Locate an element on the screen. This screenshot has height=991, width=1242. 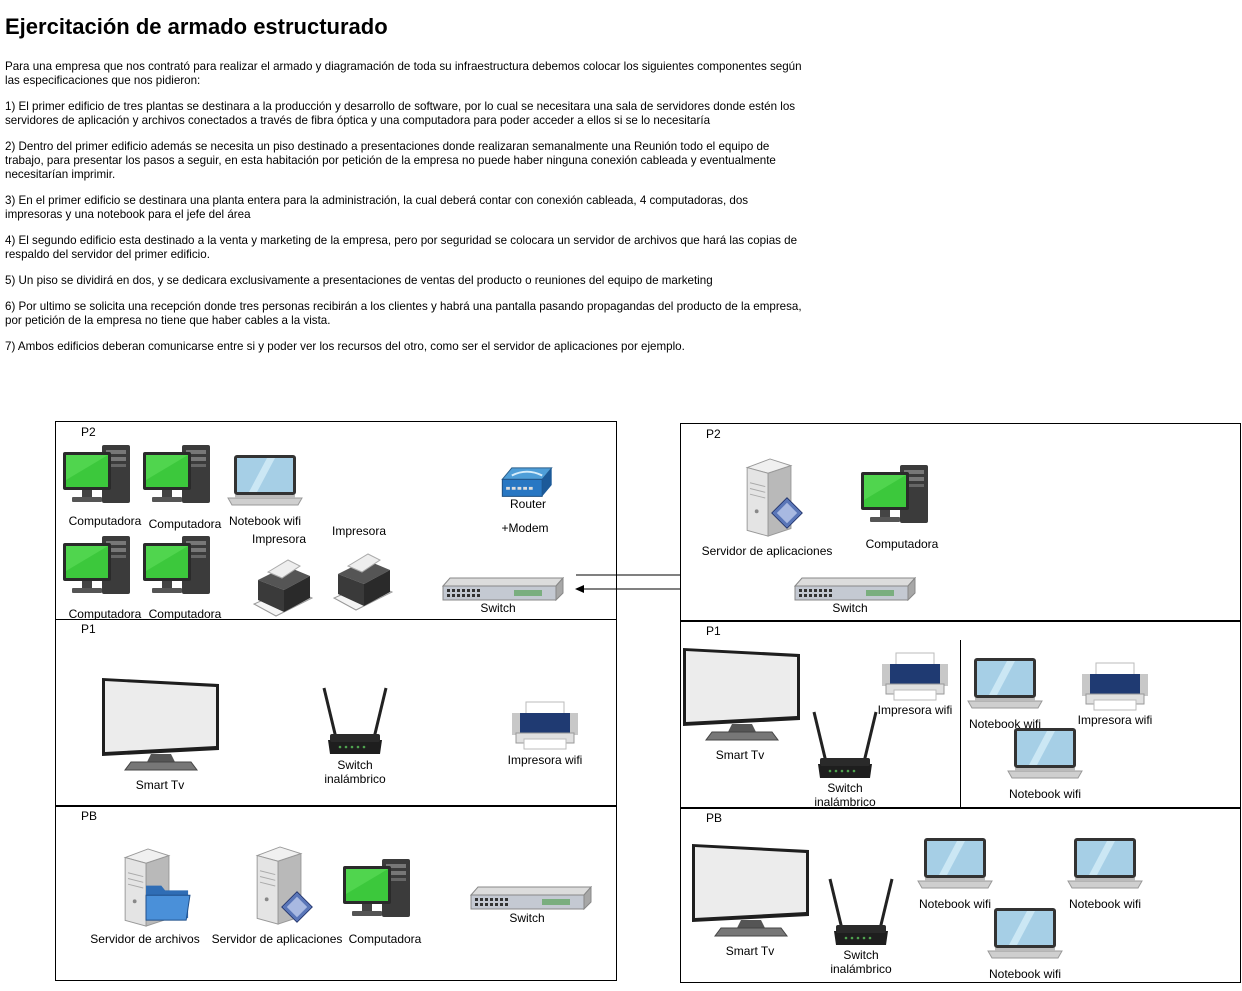
b1-p1-header-bar is located at coordinates (336, 629).